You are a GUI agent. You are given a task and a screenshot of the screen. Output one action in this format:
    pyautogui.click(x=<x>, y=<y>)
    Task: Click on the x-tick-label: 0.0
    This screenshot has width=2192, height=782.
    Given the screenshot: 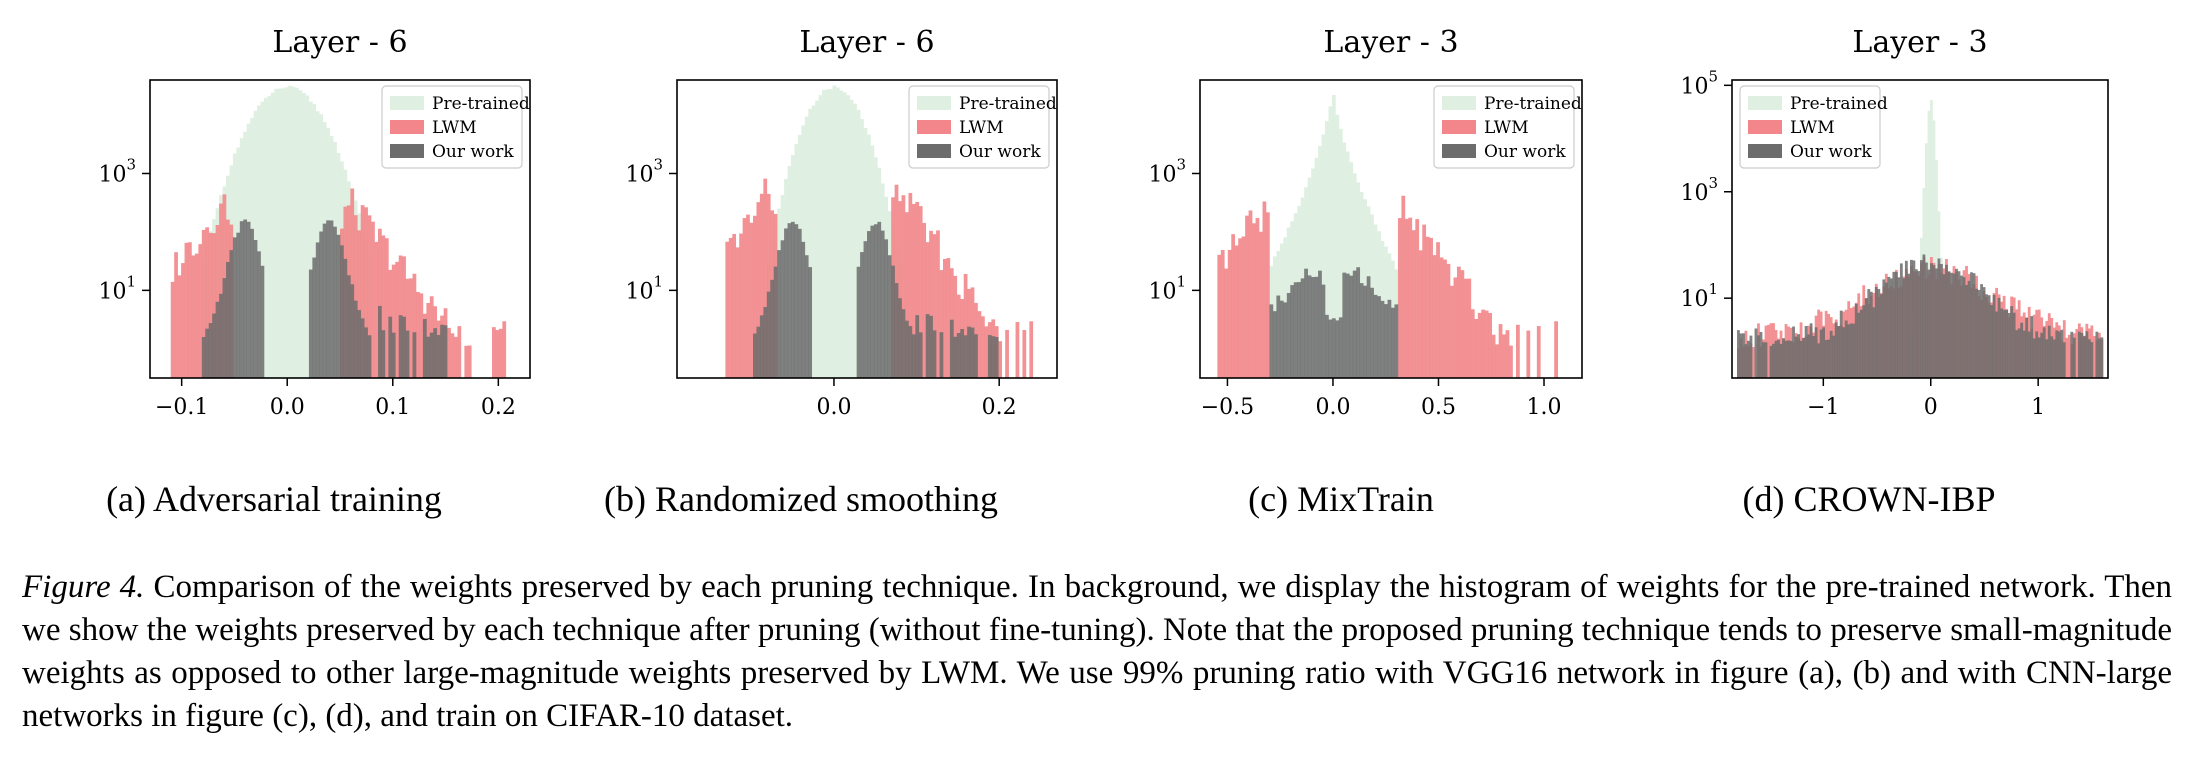 What is the action you would take?
    pyautogui.click(x=287, y=407)
    